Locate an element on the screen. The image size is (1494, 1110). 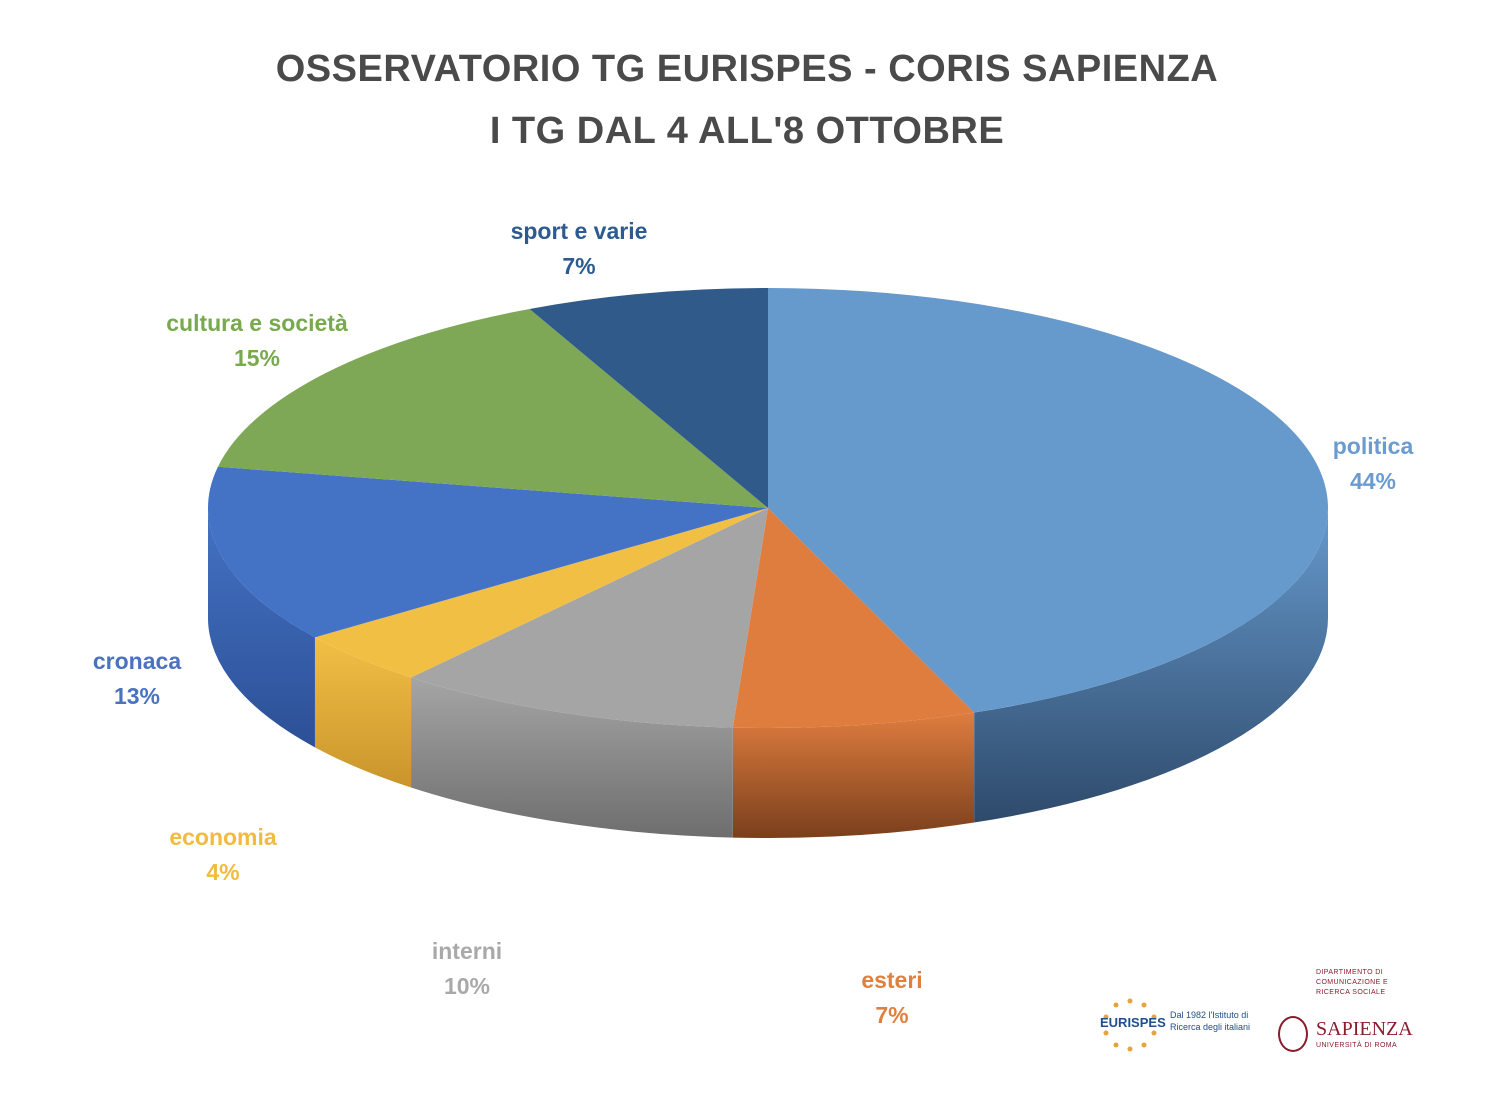
pie-slice-cronaca is located at coordinates (487, 552).